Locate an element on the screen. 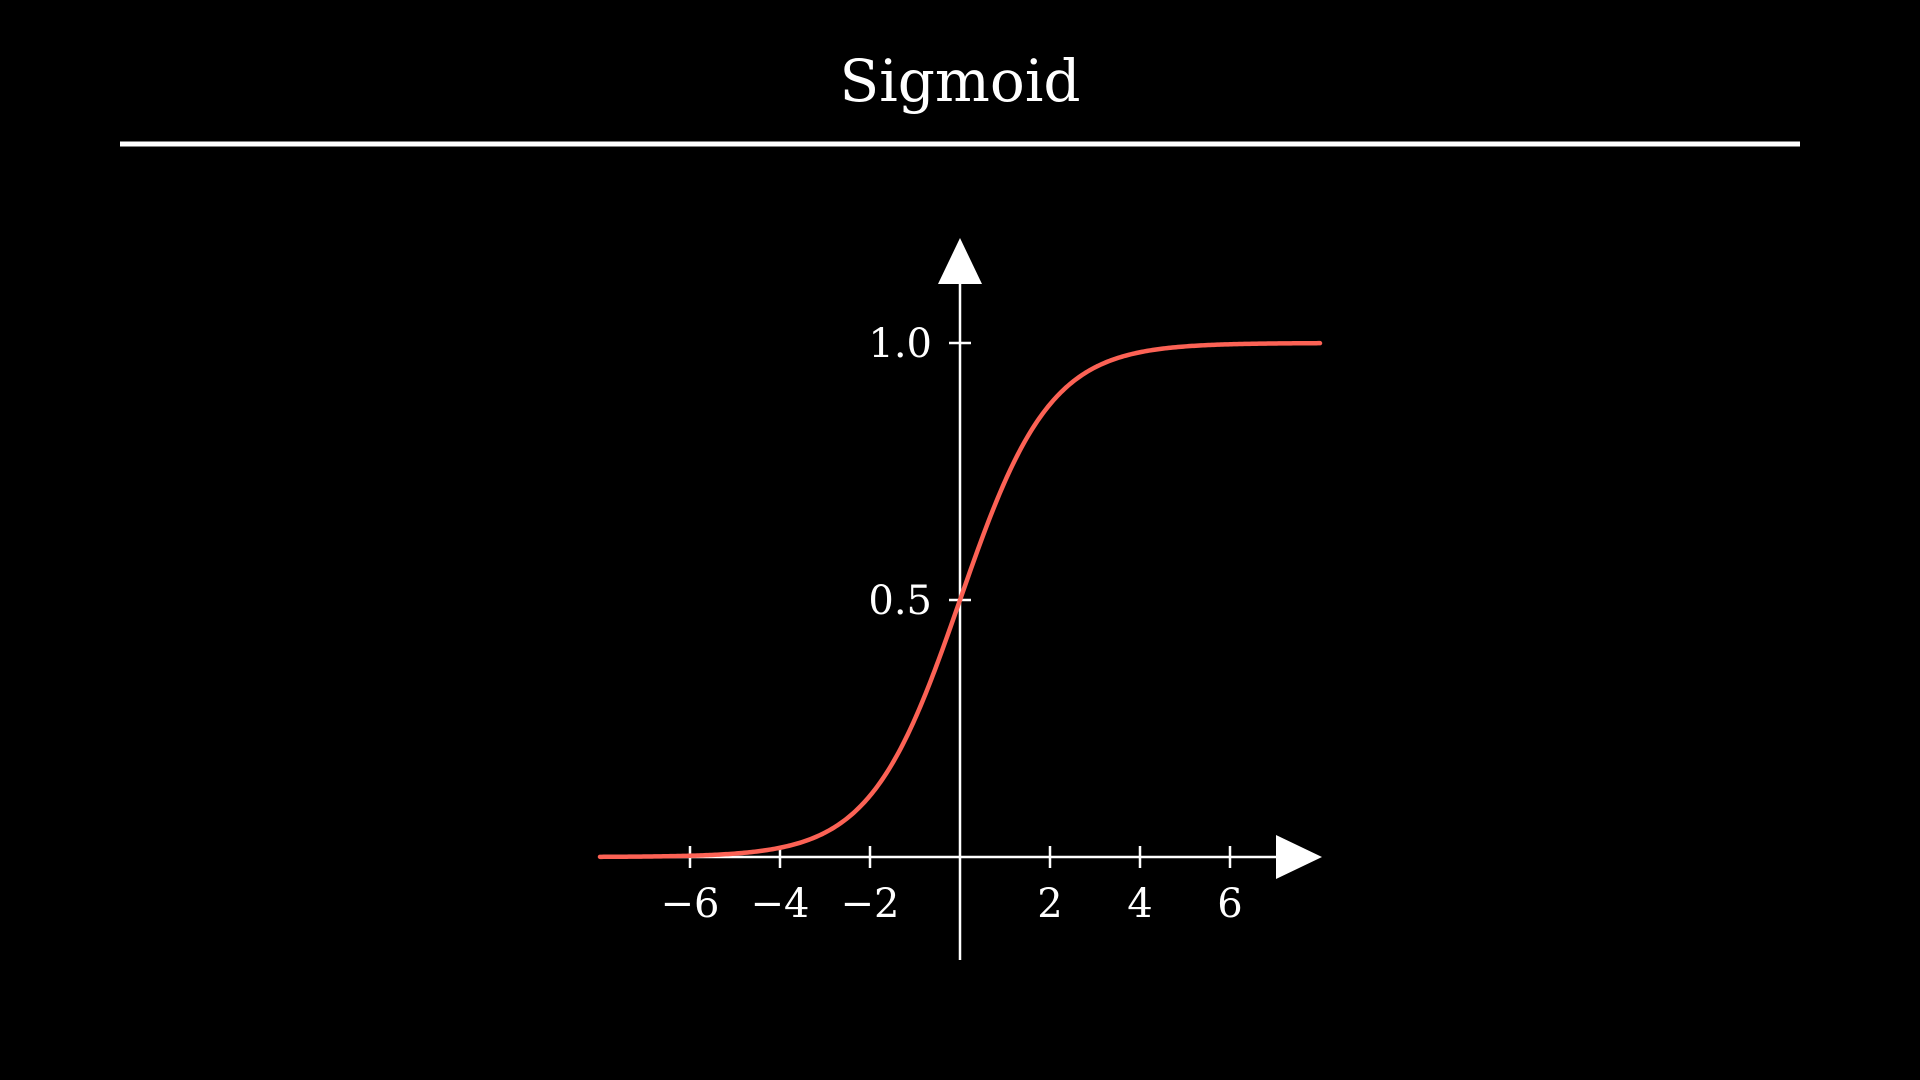 This screenshot has height=1080, width=1920. x-tick-label: −4 is located at coordinates (780, 904).